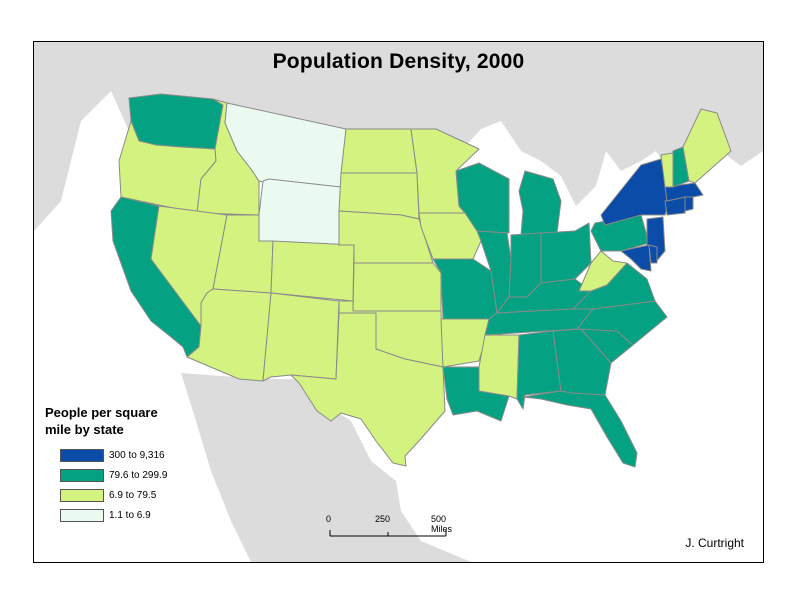 The height and width of the screenshot is (612, 792). I want to click on legend-item: 1.1 to 6.9, so click(105, 515).